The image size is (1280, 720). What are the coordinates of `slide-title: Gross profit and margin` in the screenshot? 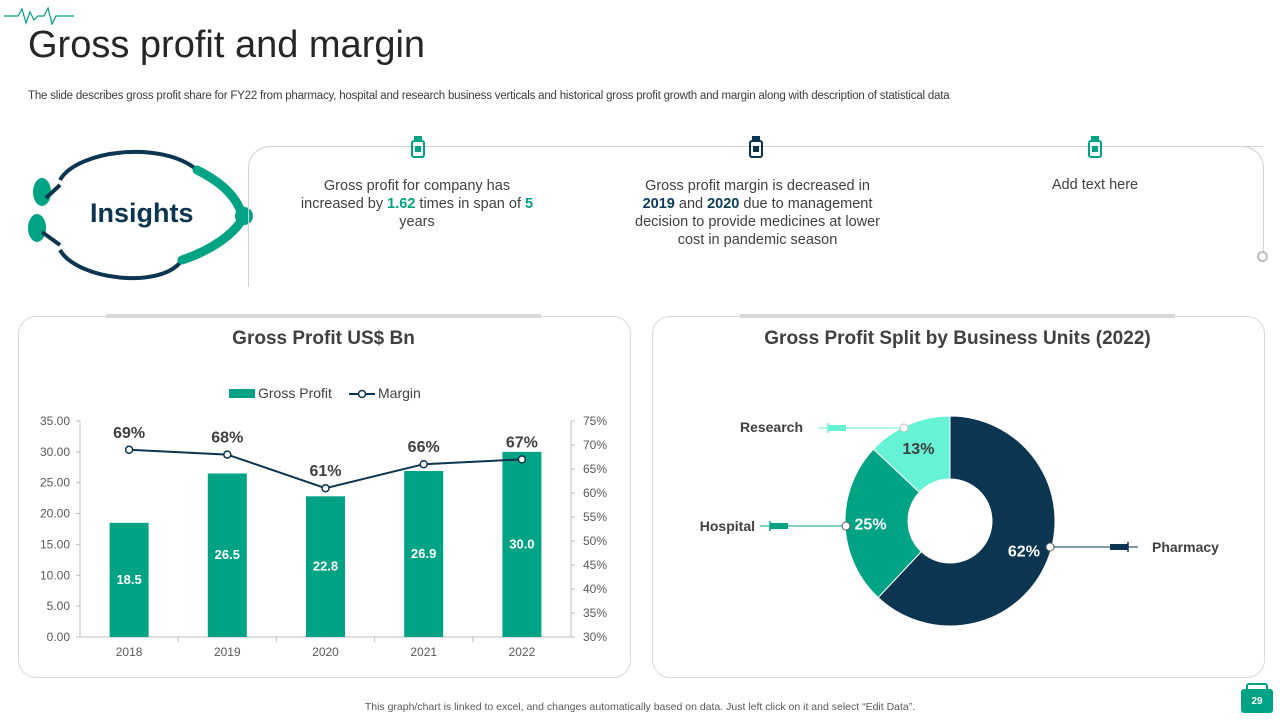 It's located at (227, 45).